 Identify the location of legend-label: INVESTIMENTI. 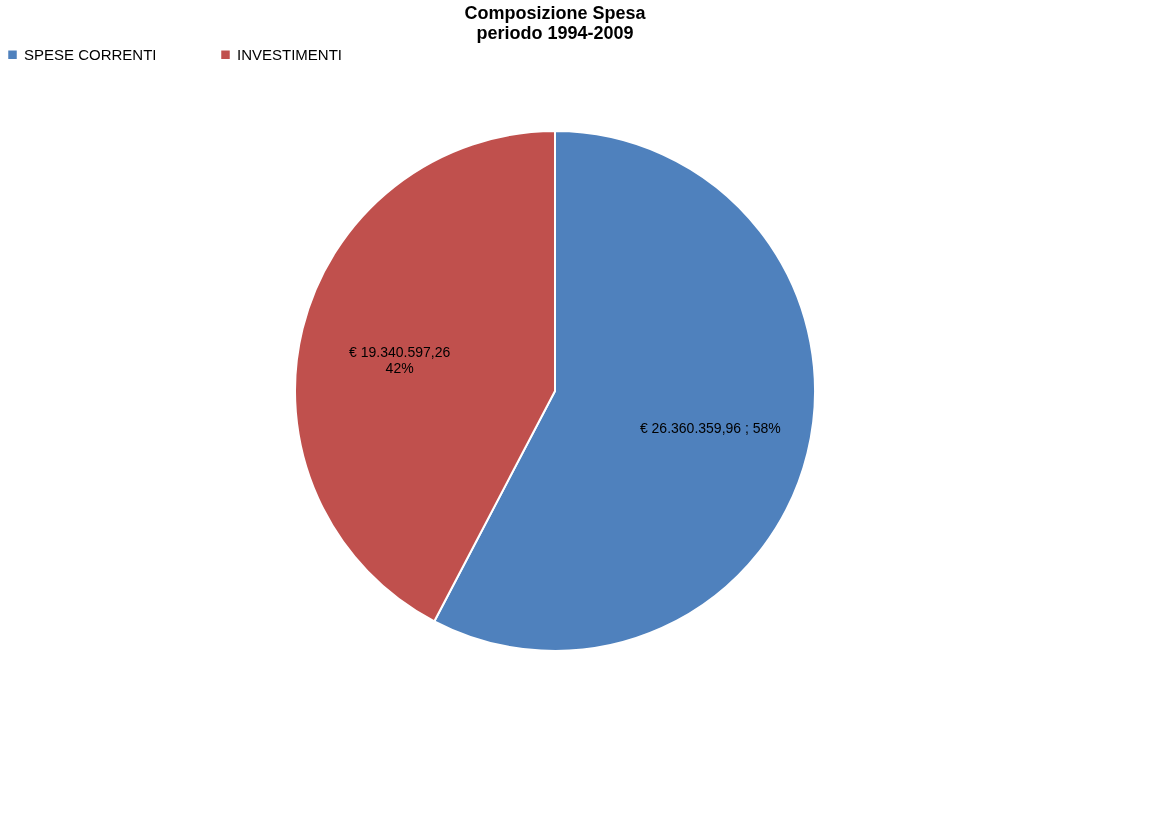
(290, 54).